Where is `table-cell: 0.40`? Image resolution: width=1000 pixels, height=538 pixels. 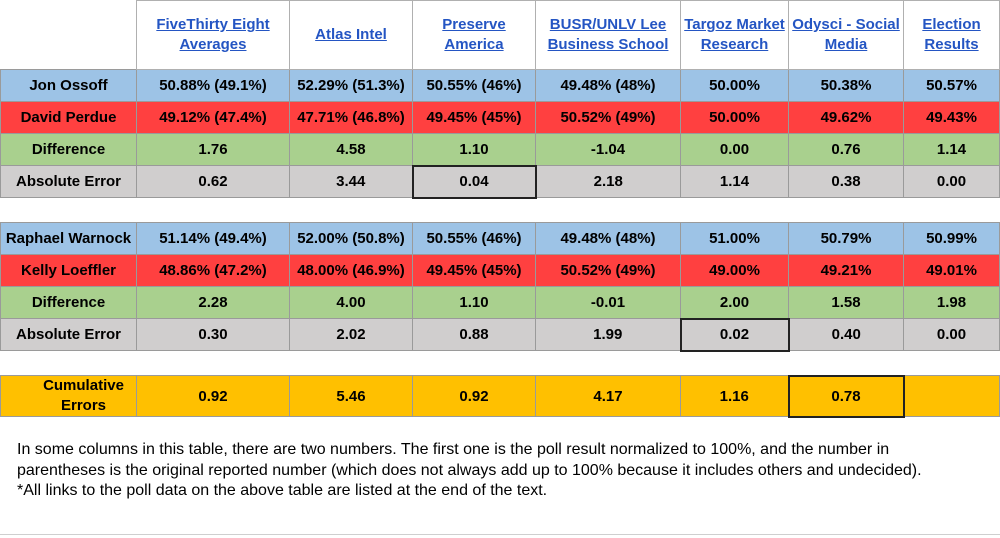 table-cell: 0.40 is located at coordinates (846, 334).